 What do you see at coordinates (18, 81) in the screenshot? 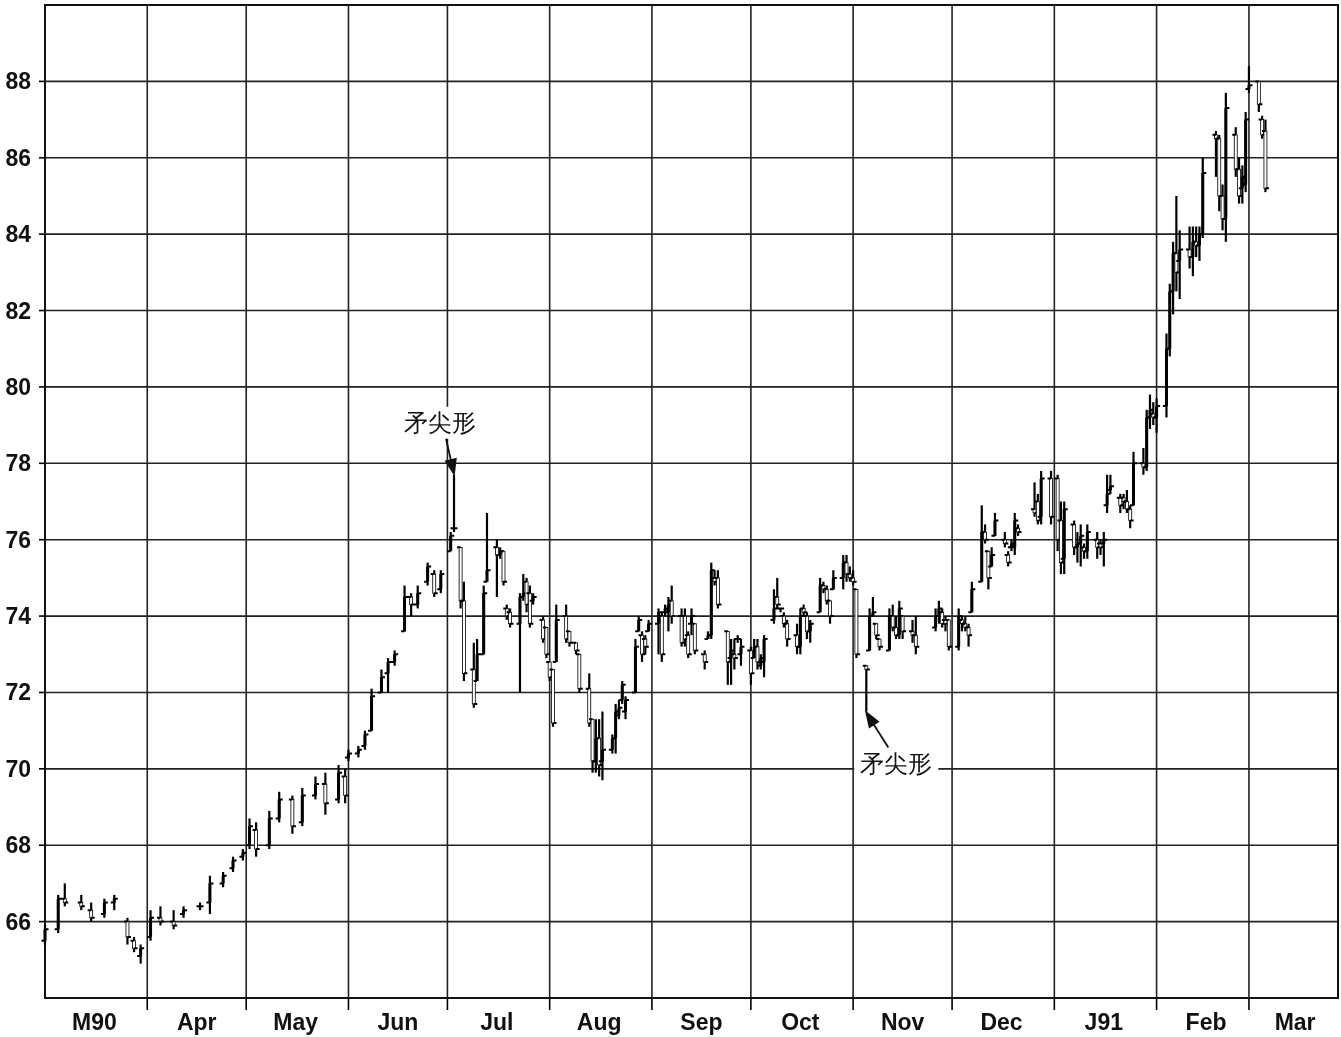
I see `y-tick-label: 88` at bounding box center [18, 81].